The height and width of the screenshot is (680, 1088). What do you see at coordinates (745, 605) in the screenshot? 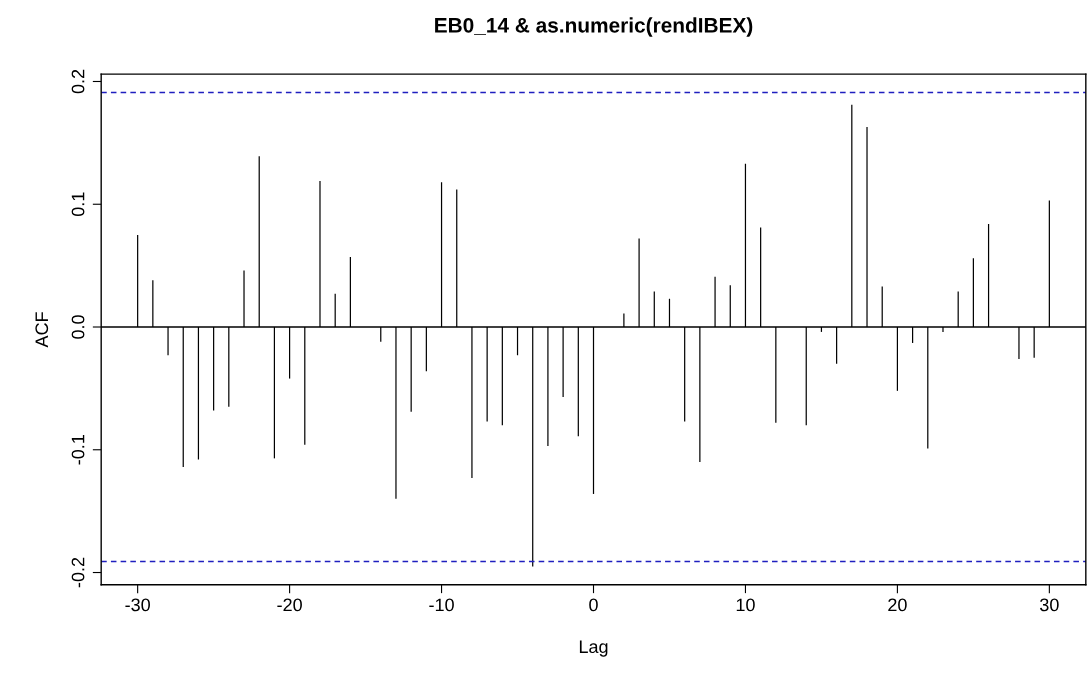
I see `x-tick-label: 10` at bounding box center [745, 605].